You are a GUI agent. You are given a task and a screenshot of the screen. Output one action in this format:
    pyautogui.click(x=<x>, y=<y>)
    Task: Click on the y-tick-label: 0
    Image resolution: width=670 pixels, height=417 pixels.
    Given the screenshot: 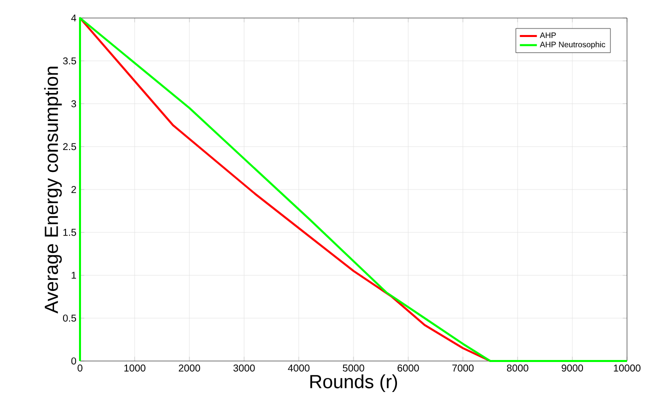 What is the action you would take?
    pyautogui.click(x=73, y=361)
    